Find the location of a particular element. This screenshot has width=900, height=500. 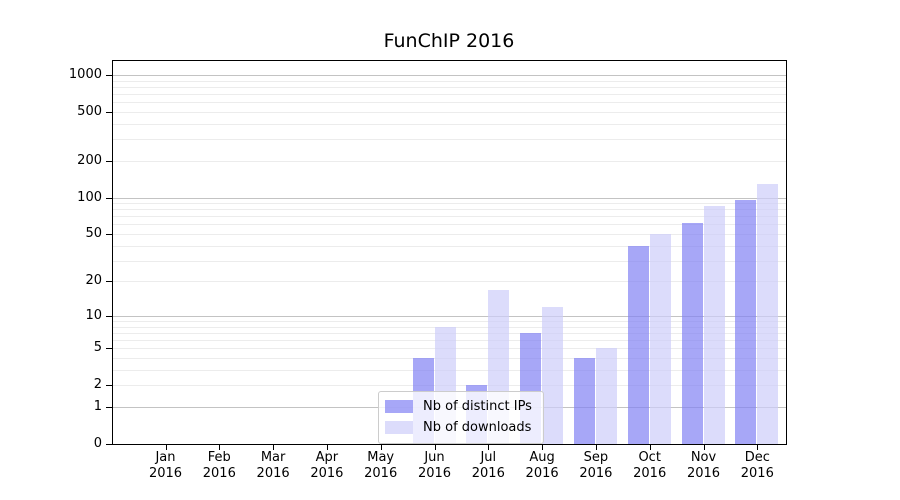

x-tick-label: Jan 2016 is located at coordinates (165, 465).